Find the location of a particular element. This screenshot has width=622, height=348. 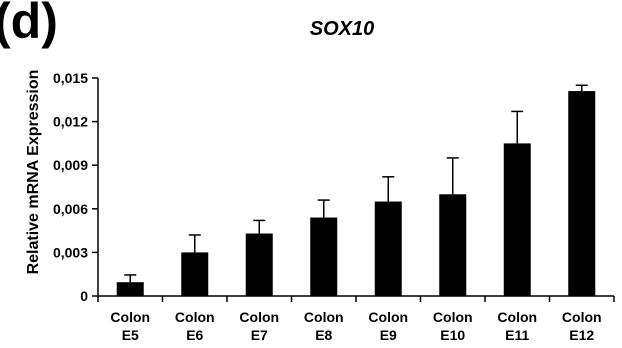

x-tick-label: Colon E6 is located at coordinates (195, 326).